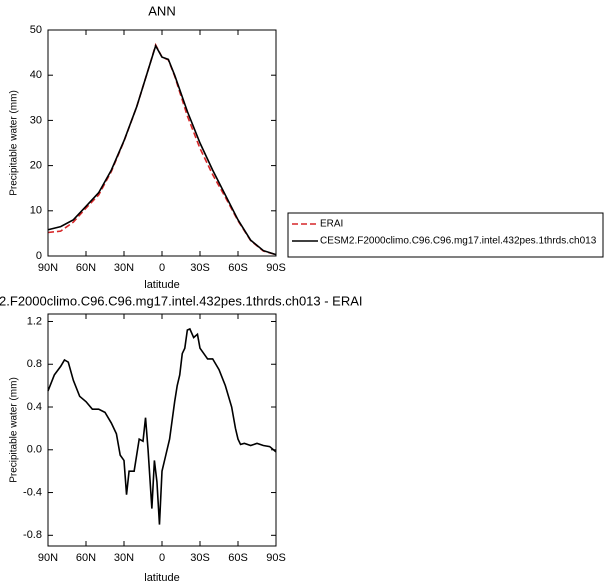 The image size is (609, 588). What do you see at coordinates (36, 166) in the screenshot?
I see `y-tick-label: 20` at bounding box center [36, 166].